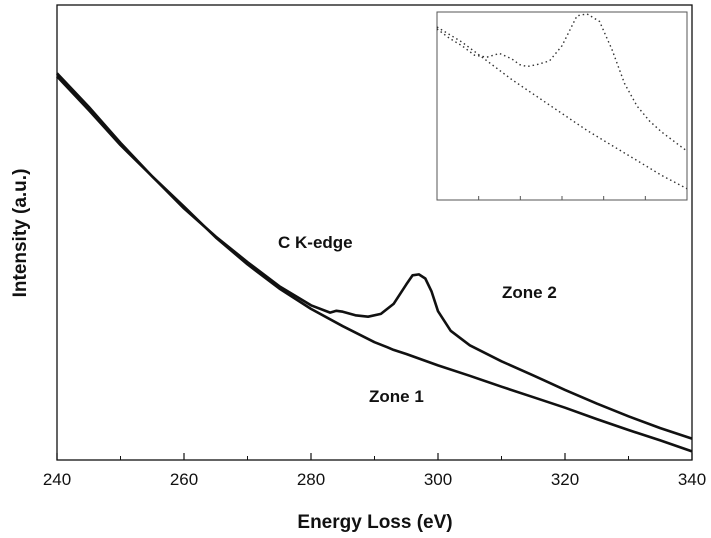 The width and height of the screenshot is (711, 538). What do you see at coordinates (438, 479) in the screenshot?
I see `x-tick-label: 300` at bounding box center [438, 479].